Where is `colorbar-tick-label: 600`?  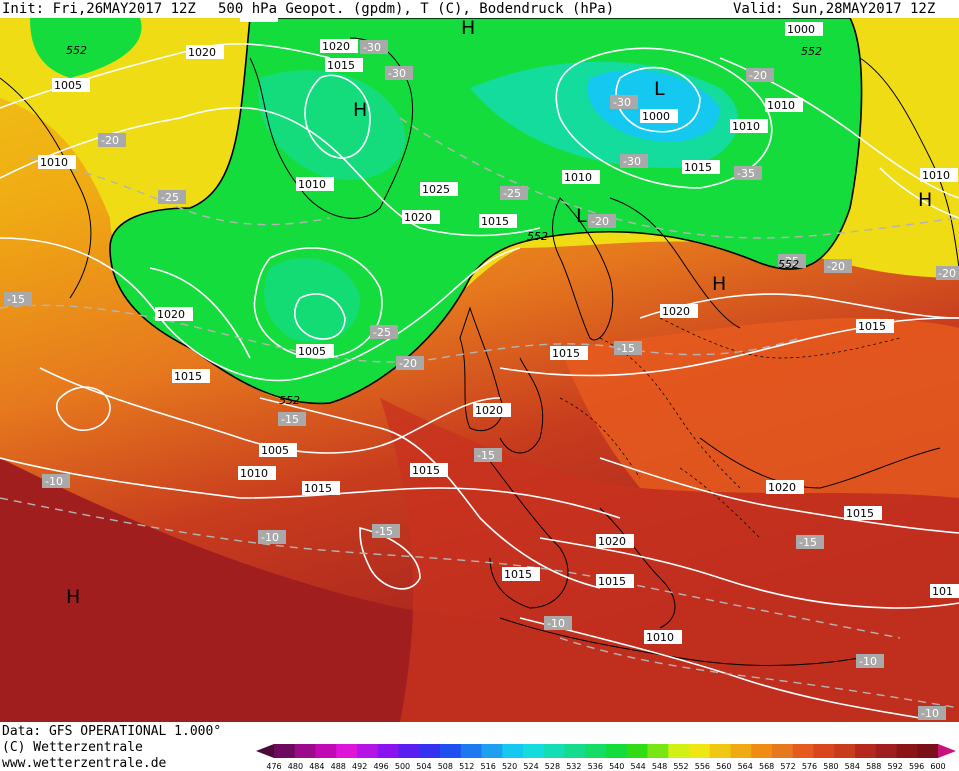
colorbar-tick-label: 600 is located at coordinates (938, 766).